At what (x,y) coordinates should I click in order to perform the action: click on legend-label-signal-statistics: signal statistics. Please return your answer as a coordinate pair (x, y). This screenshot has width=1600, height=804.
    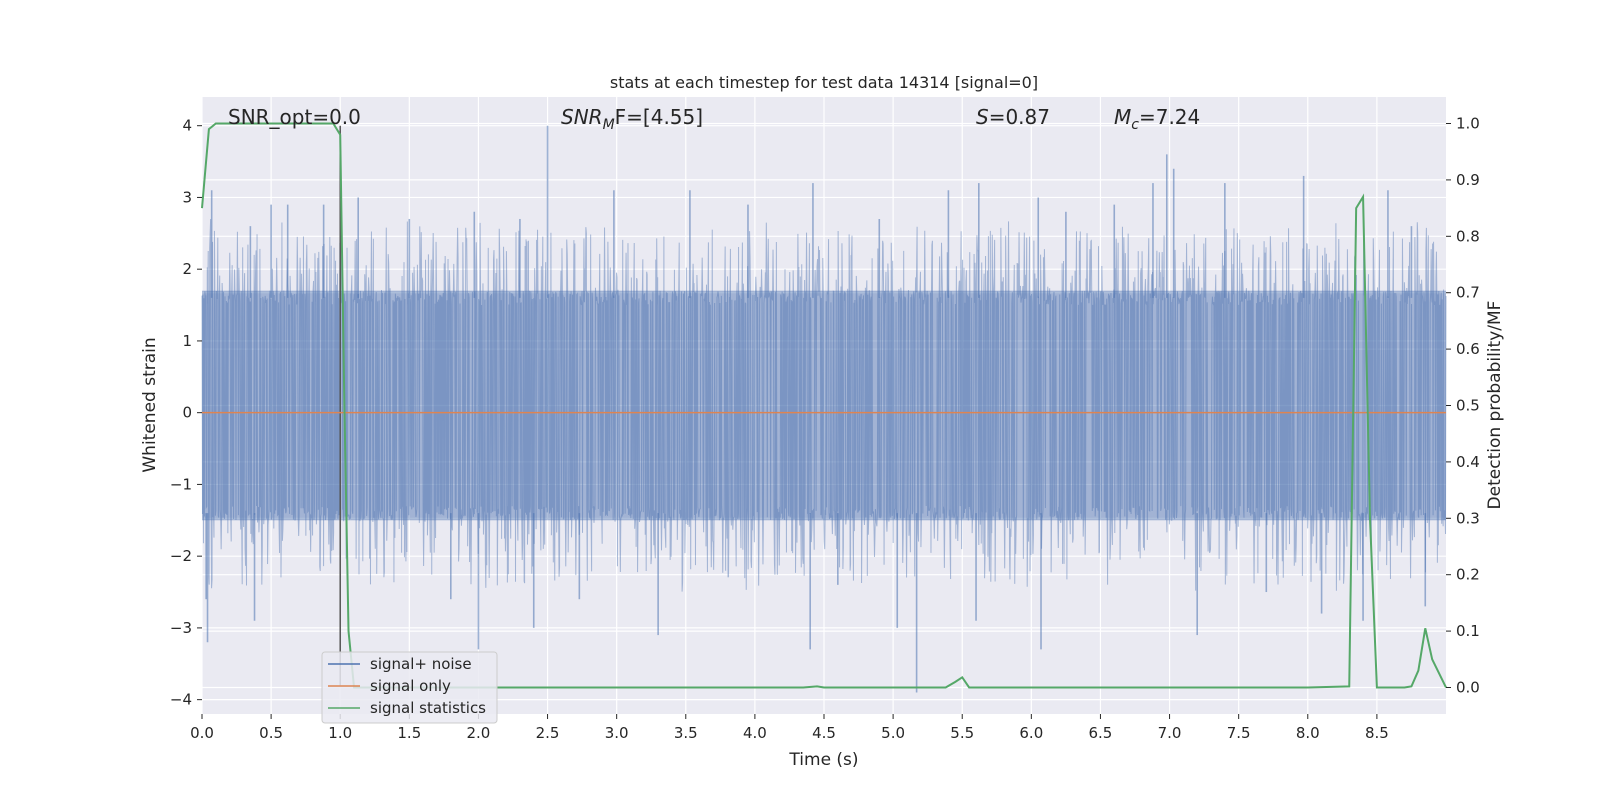
    Looking at the image, I should click on (428, 708).